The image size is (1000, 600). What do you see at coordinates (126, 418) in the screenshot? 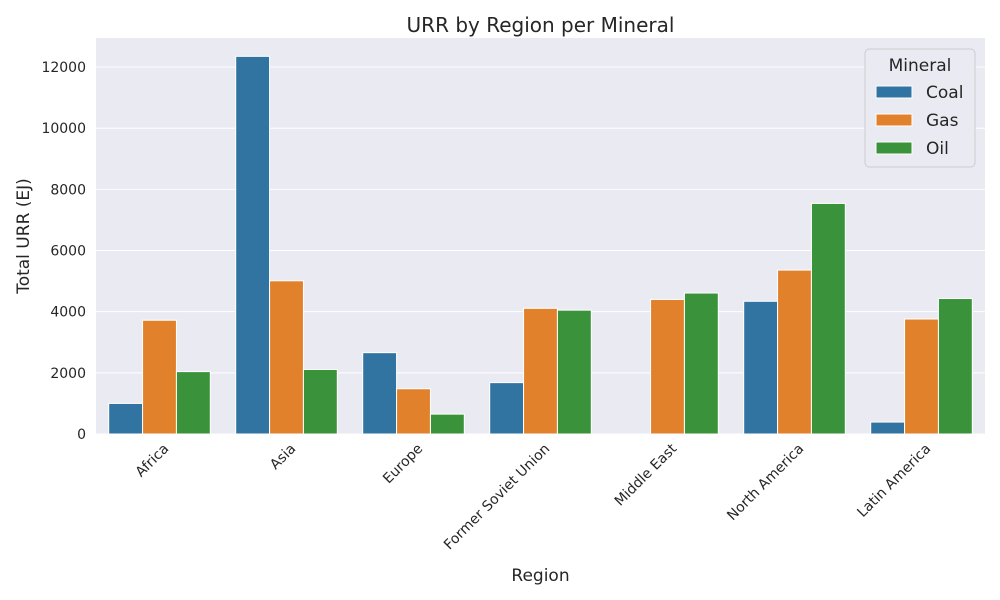
I see `bar-coal-africa` at bounding box center [126, 418].